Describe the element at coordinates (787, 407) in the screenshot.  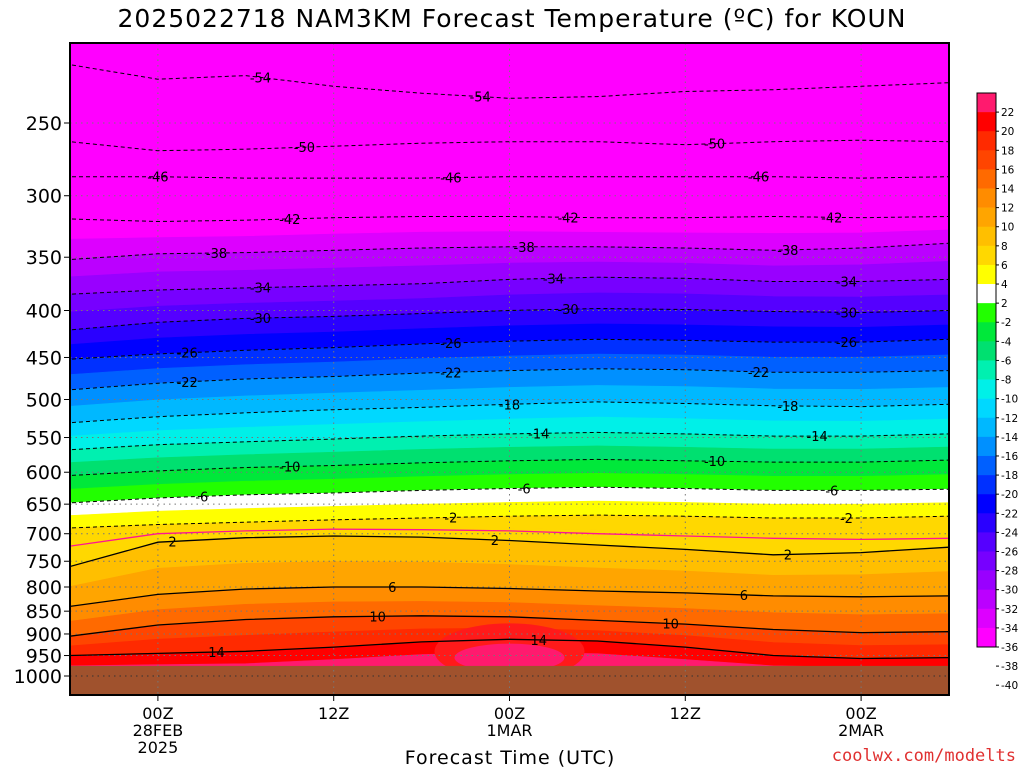
I see `isotherm-label: -18` at that location.